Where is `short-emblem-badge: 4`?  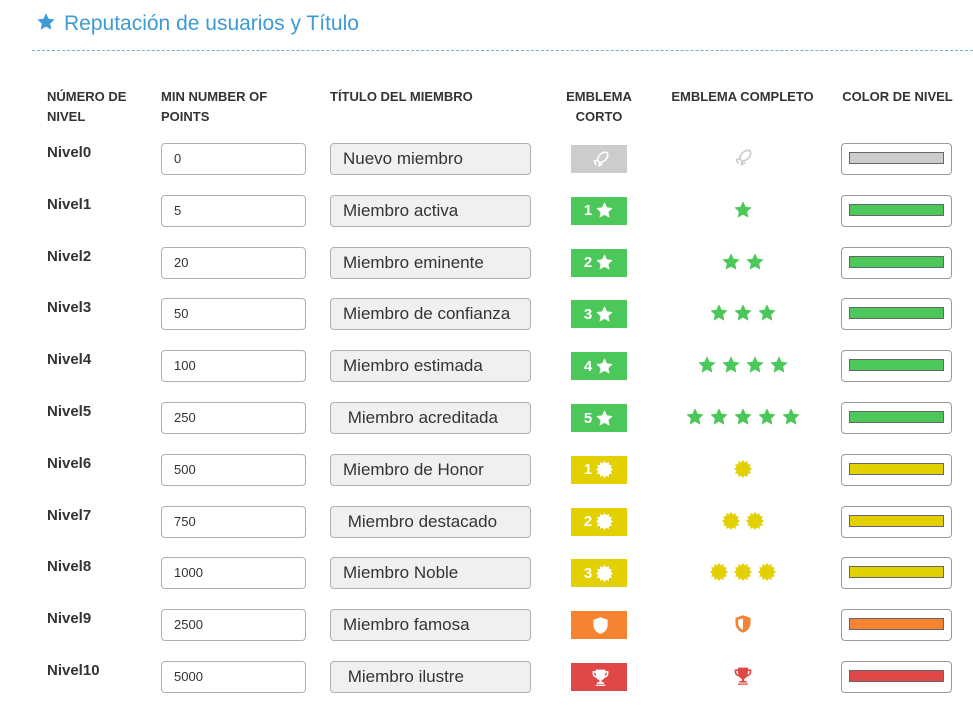
short-emblem-badge: 4 is located at coordinates (599, 366).